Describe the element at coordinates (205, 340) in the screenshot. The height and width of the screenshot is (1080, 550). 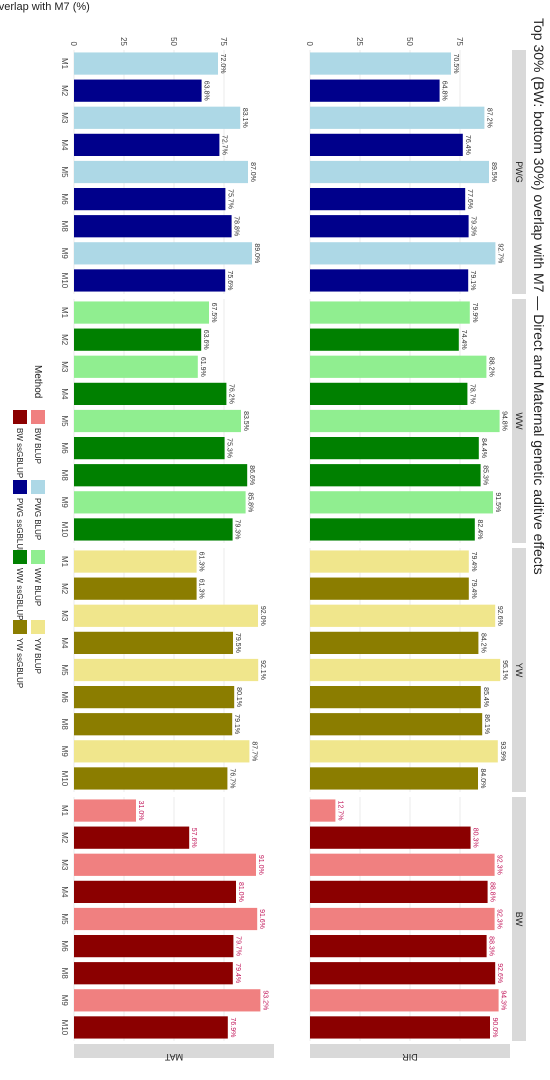
I see `data-label: 63.6%` at that location.